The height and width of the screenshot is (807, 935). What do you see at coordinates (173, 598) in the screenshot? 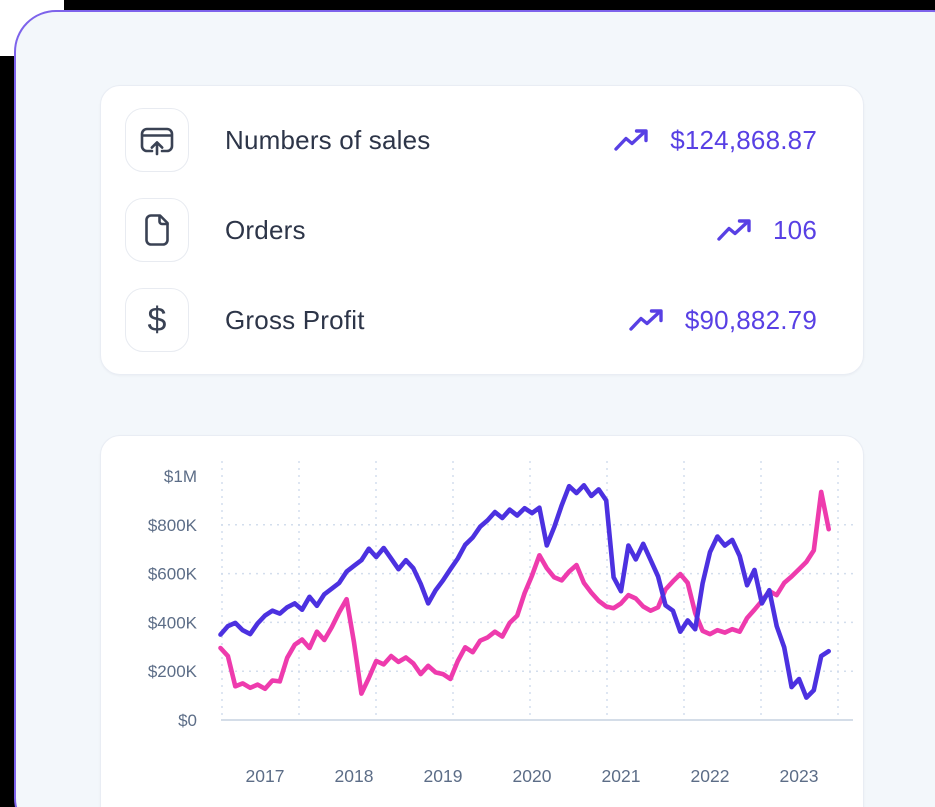
I see `y-axis-labels: $1M $800K $600K $400K $200K $0` at bounding box center [173, 598].